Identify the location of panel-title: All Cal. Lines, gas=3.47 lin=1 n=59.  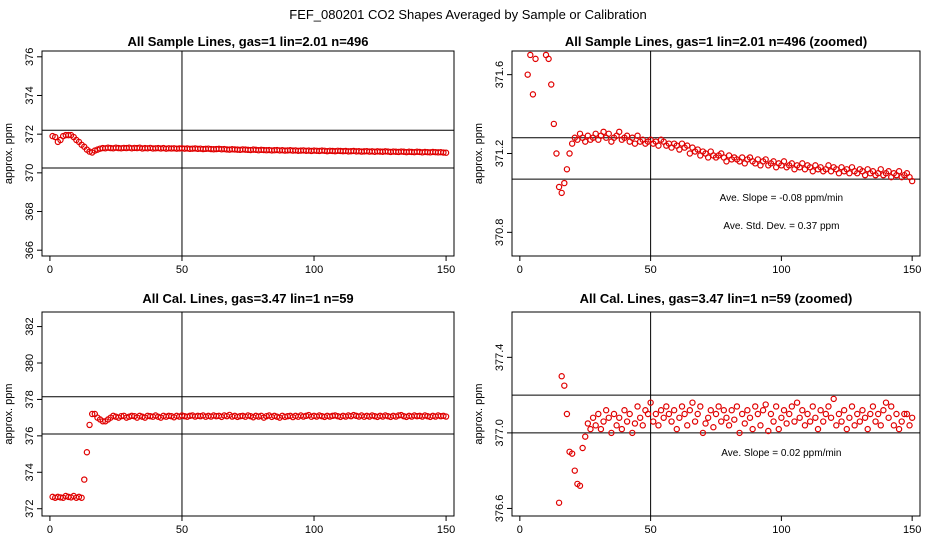
(247, 298).